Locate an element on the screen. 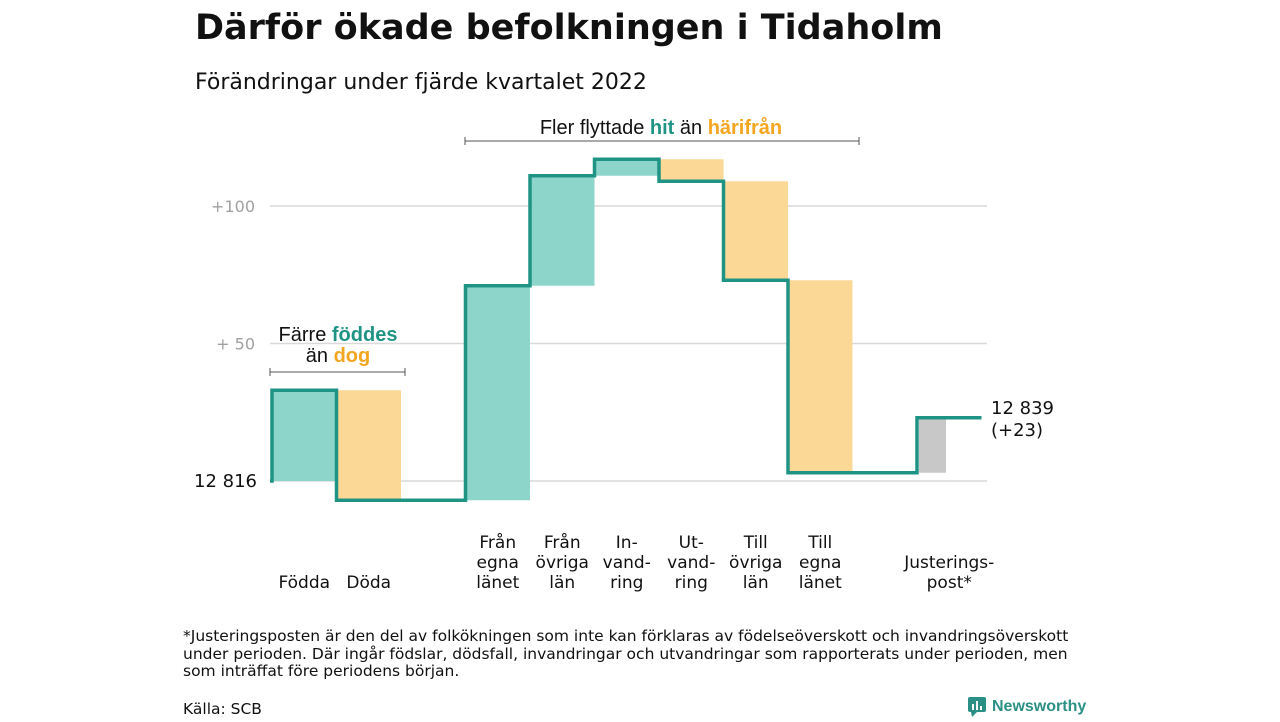 The width and height of the screenshot is (1280, 722). x-category-label: Justerings- is located at coordinates (948, 563).